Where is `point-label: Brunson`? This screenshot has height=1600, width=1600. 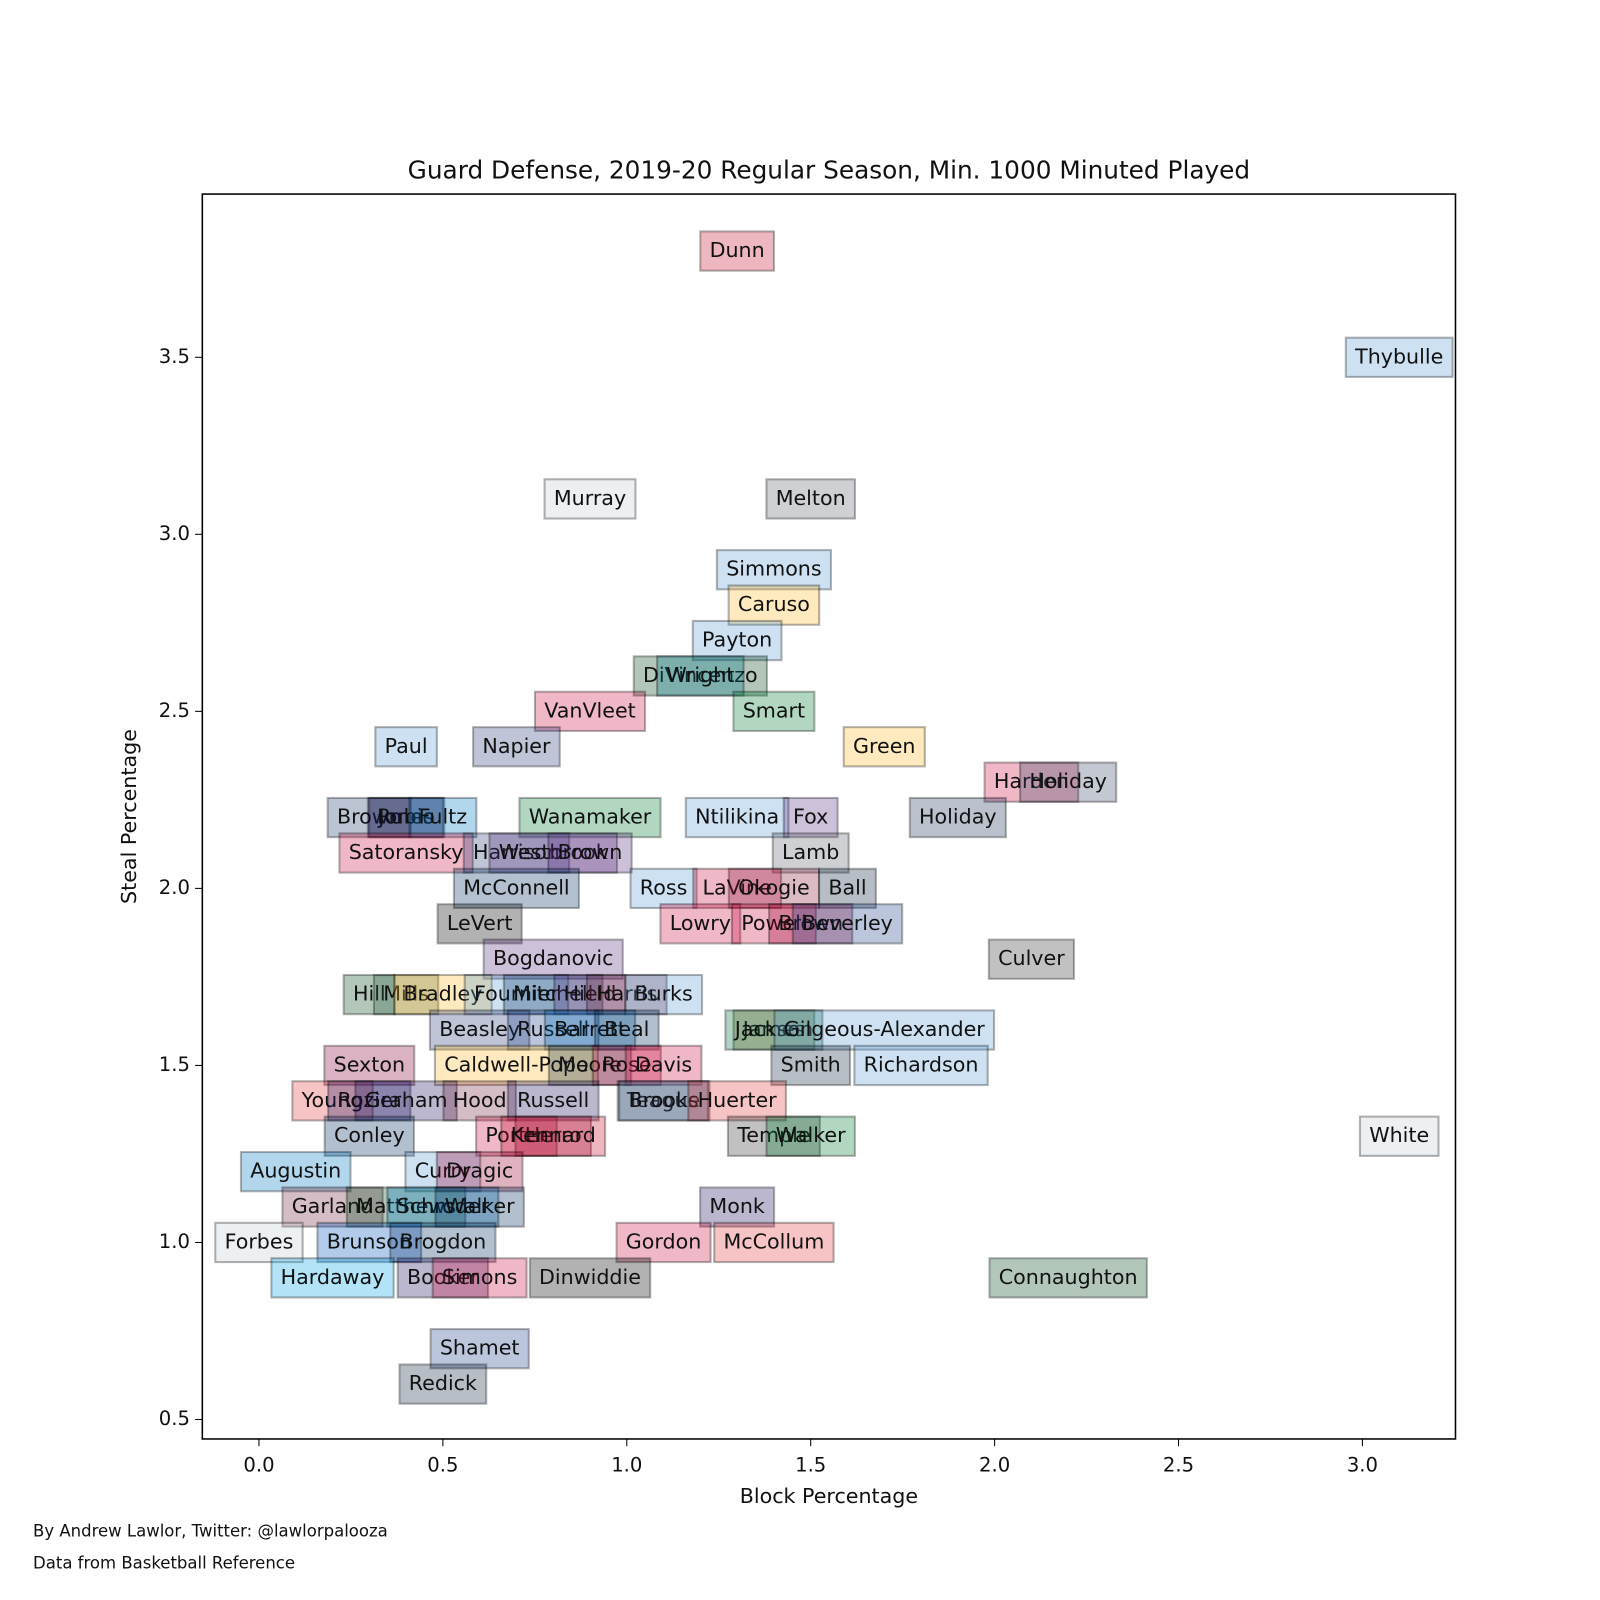
point-label: Brunson is located at coordinates (369, 1241).